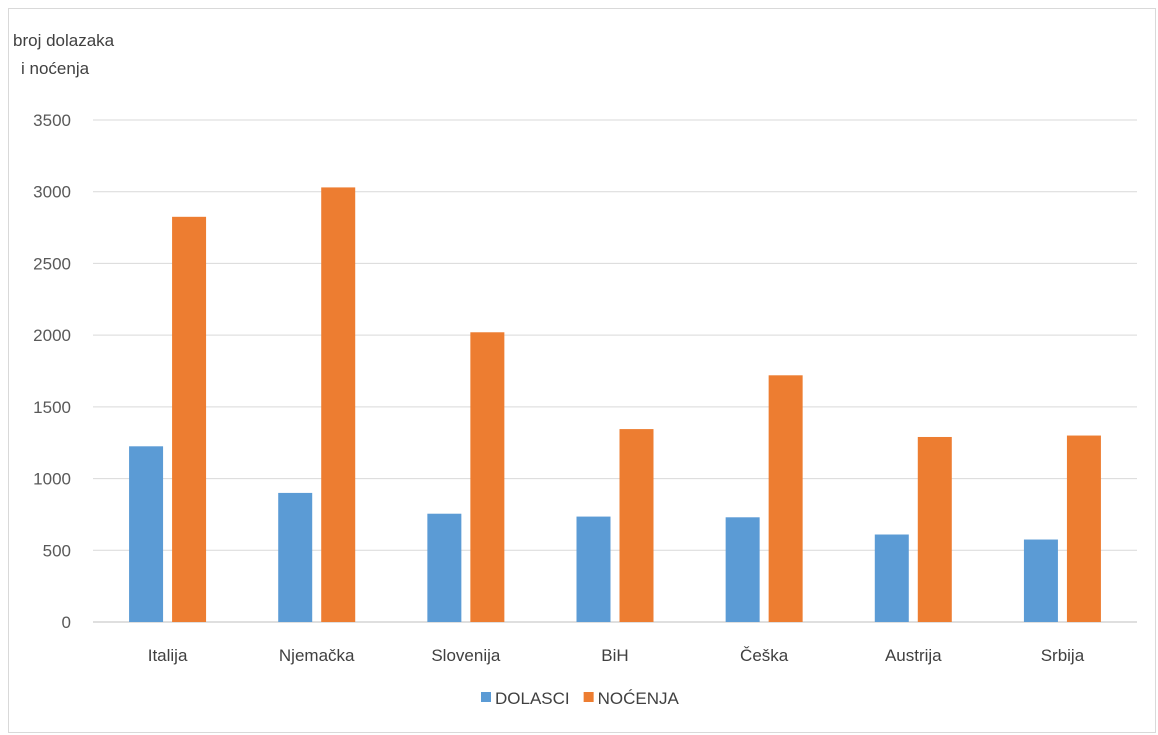  What do you see at coordinates (52, 192) in the screenshot?
I see `y-tick-label: 3000` at bounding box center [52, 192].